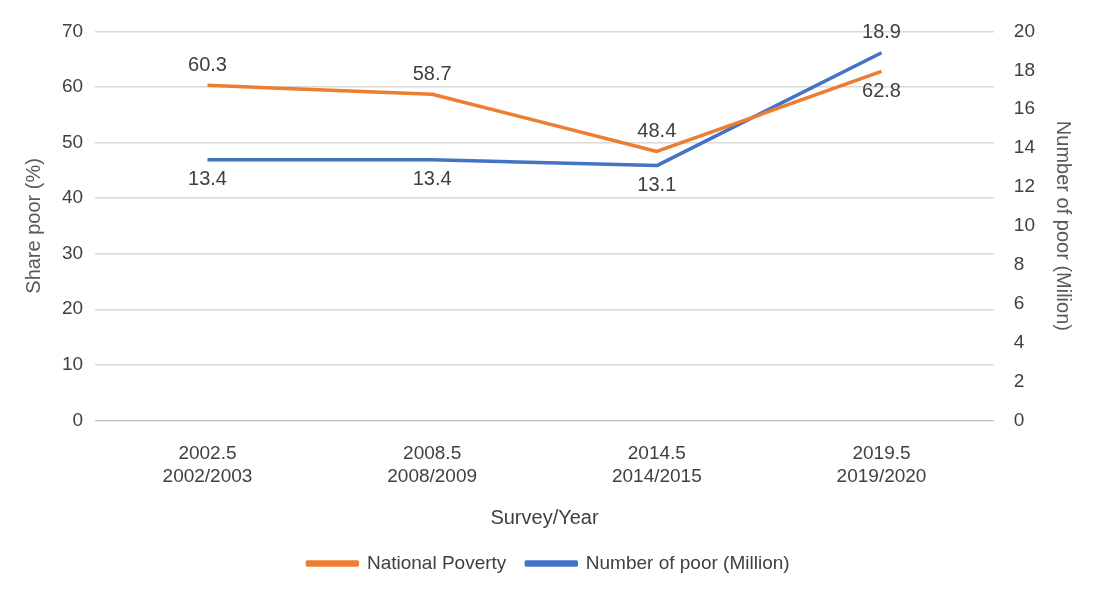  I want to click on y2-tick-label: 8, so click(1019, 264).